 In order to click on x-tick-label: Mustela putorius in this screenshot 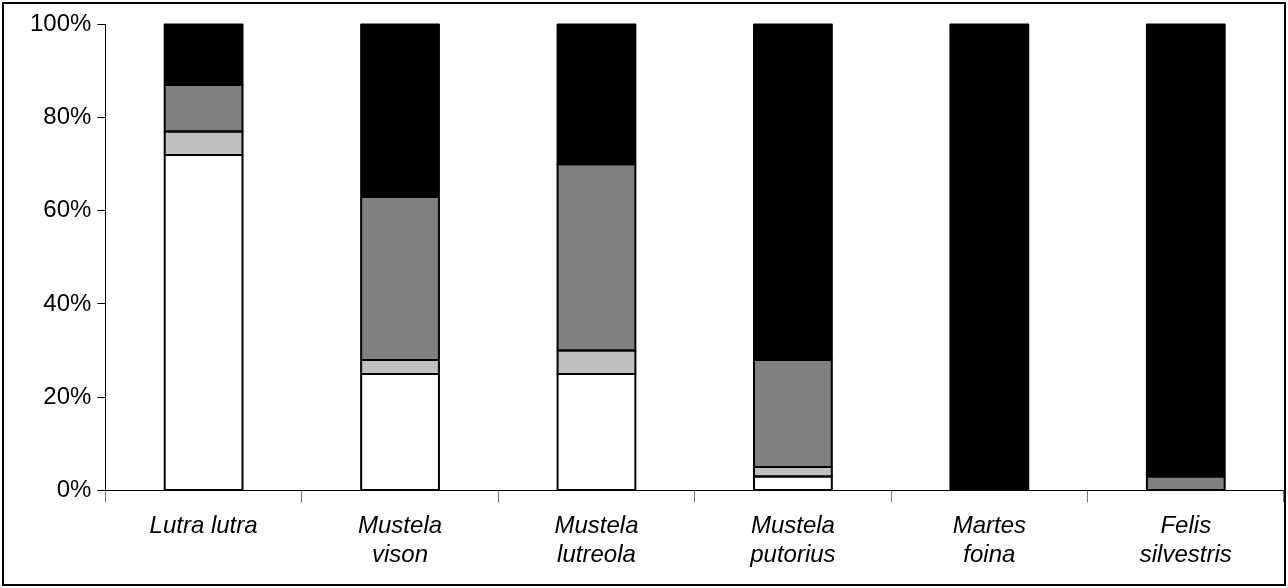, I will do `click(792, 539)`.